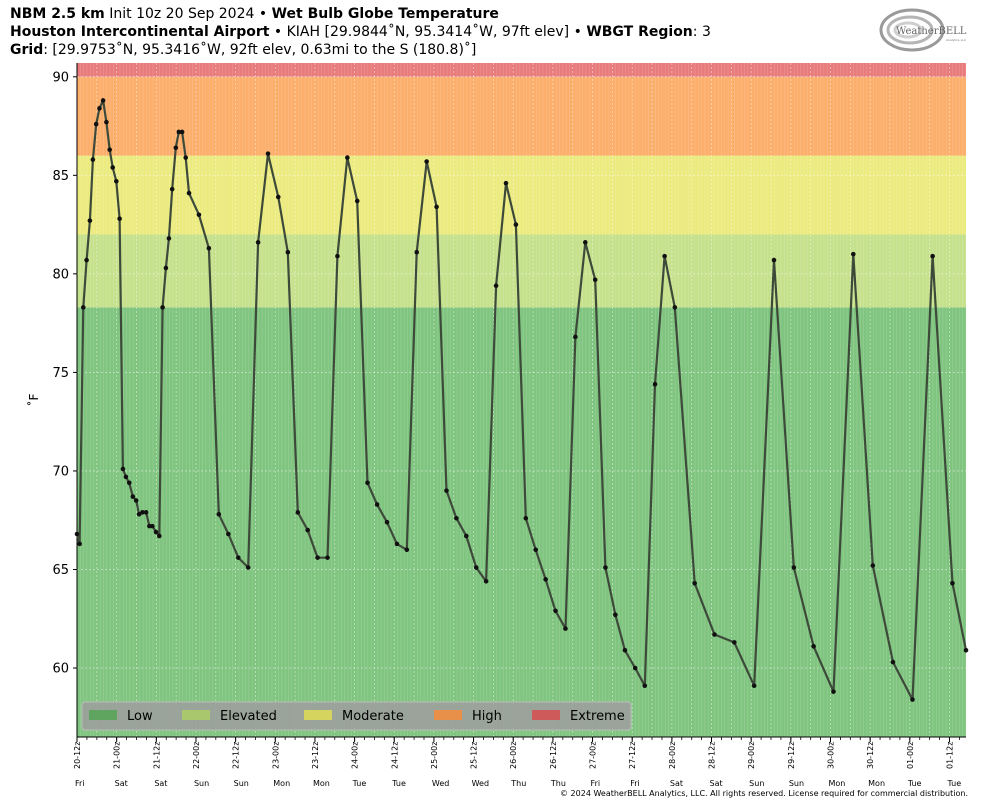 The image size is (984, 808). I want to click on y-axis-label: ˚F, so click(33, 399).